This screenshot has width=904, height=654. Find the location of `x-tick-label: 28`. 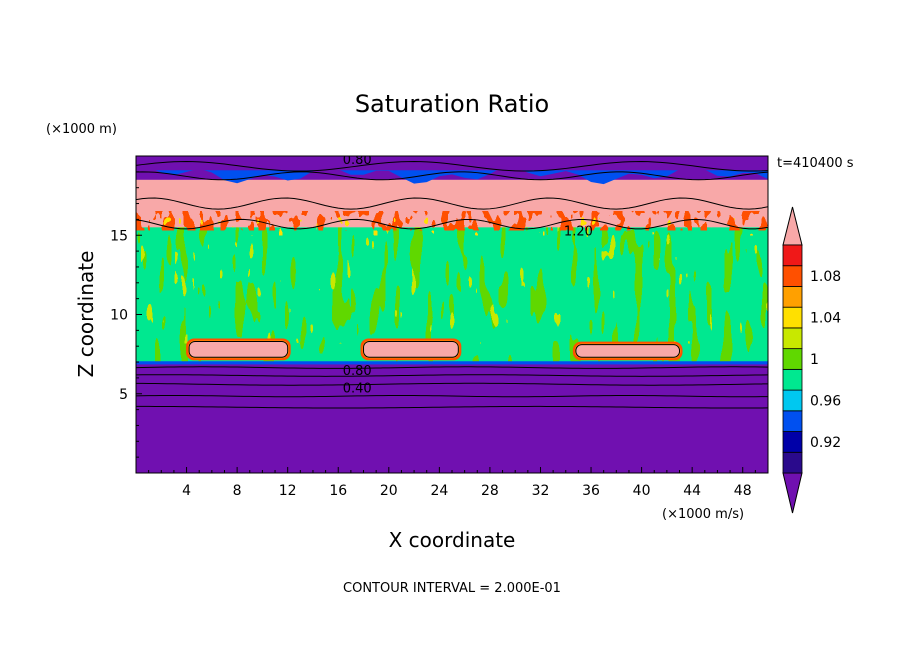

x-tick-label: 28 is located at coordinates (490, 491).